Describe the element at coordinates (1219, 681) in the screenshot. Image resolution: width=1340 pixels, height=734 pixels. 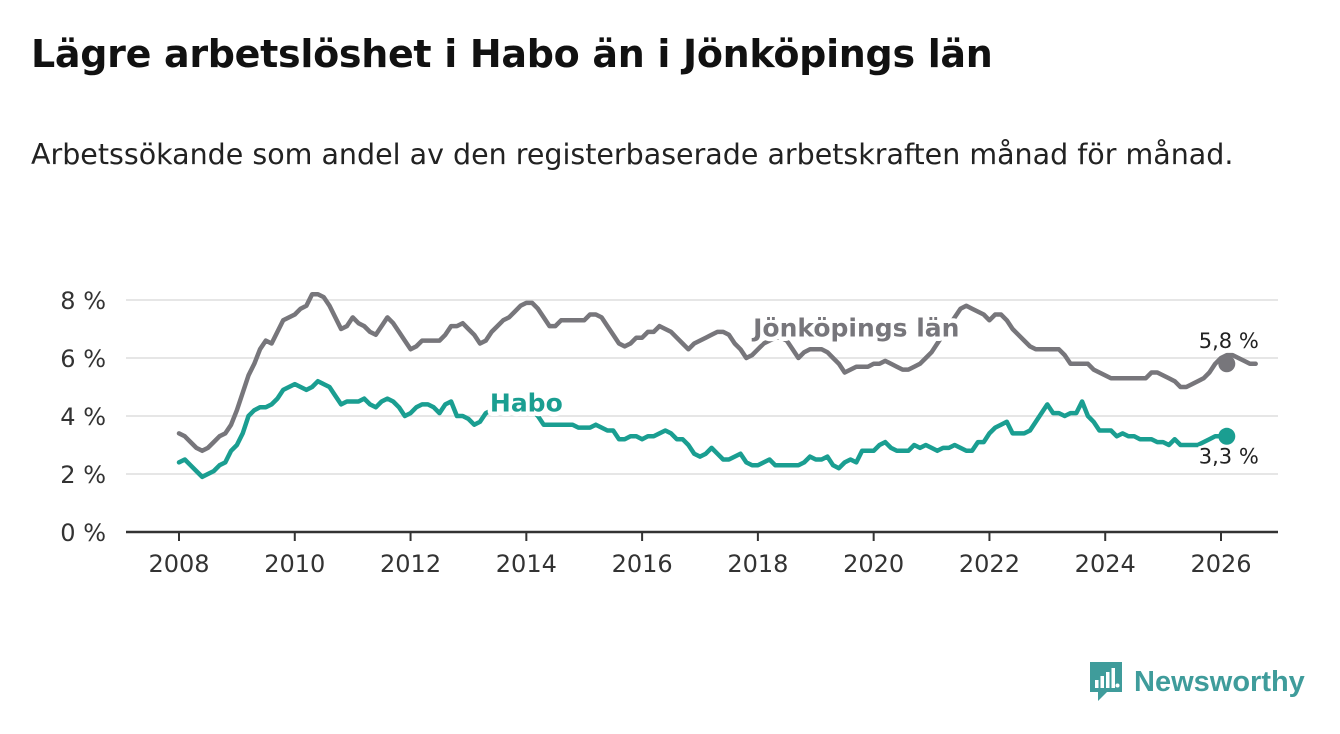
I see `brand-name: Newsworthy` at that location.